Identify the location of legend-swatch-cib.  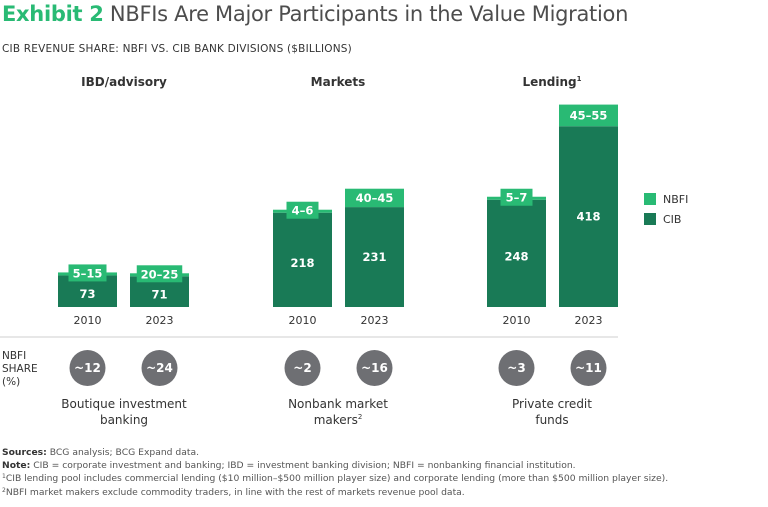
(650, 219).